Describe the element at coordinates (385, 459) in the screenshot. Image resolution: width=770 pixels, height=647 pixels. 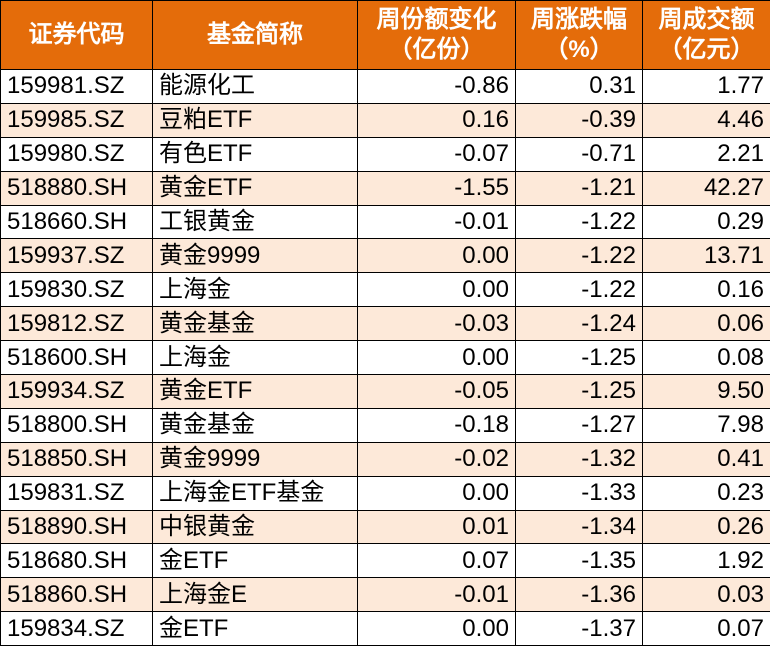
I see `table-row: 518850.SH 黄金9999 -0.02 -1.32 0.41` at that location.